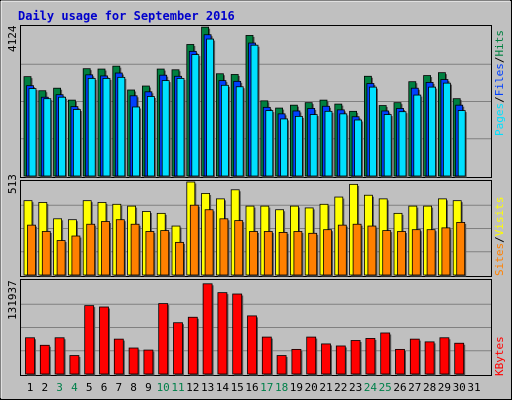 The image size is (512, 400). I want to click on day-label-17: 17, so click(266, 387).